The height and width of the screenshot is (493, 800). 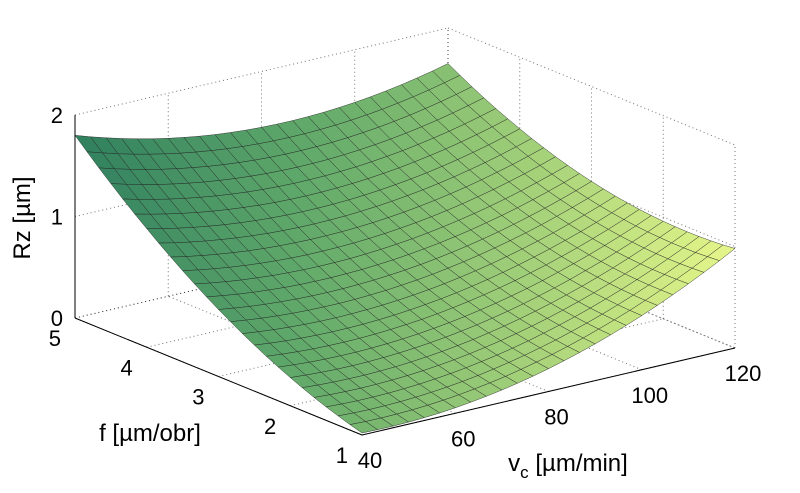 I want to click on z-tick-label: 0, so click(x=57, y=318).